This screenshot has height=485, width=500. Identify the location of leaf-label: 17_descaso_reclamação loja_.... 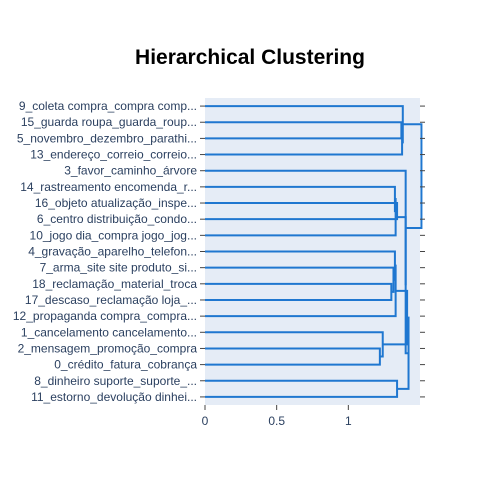
(111, 300).